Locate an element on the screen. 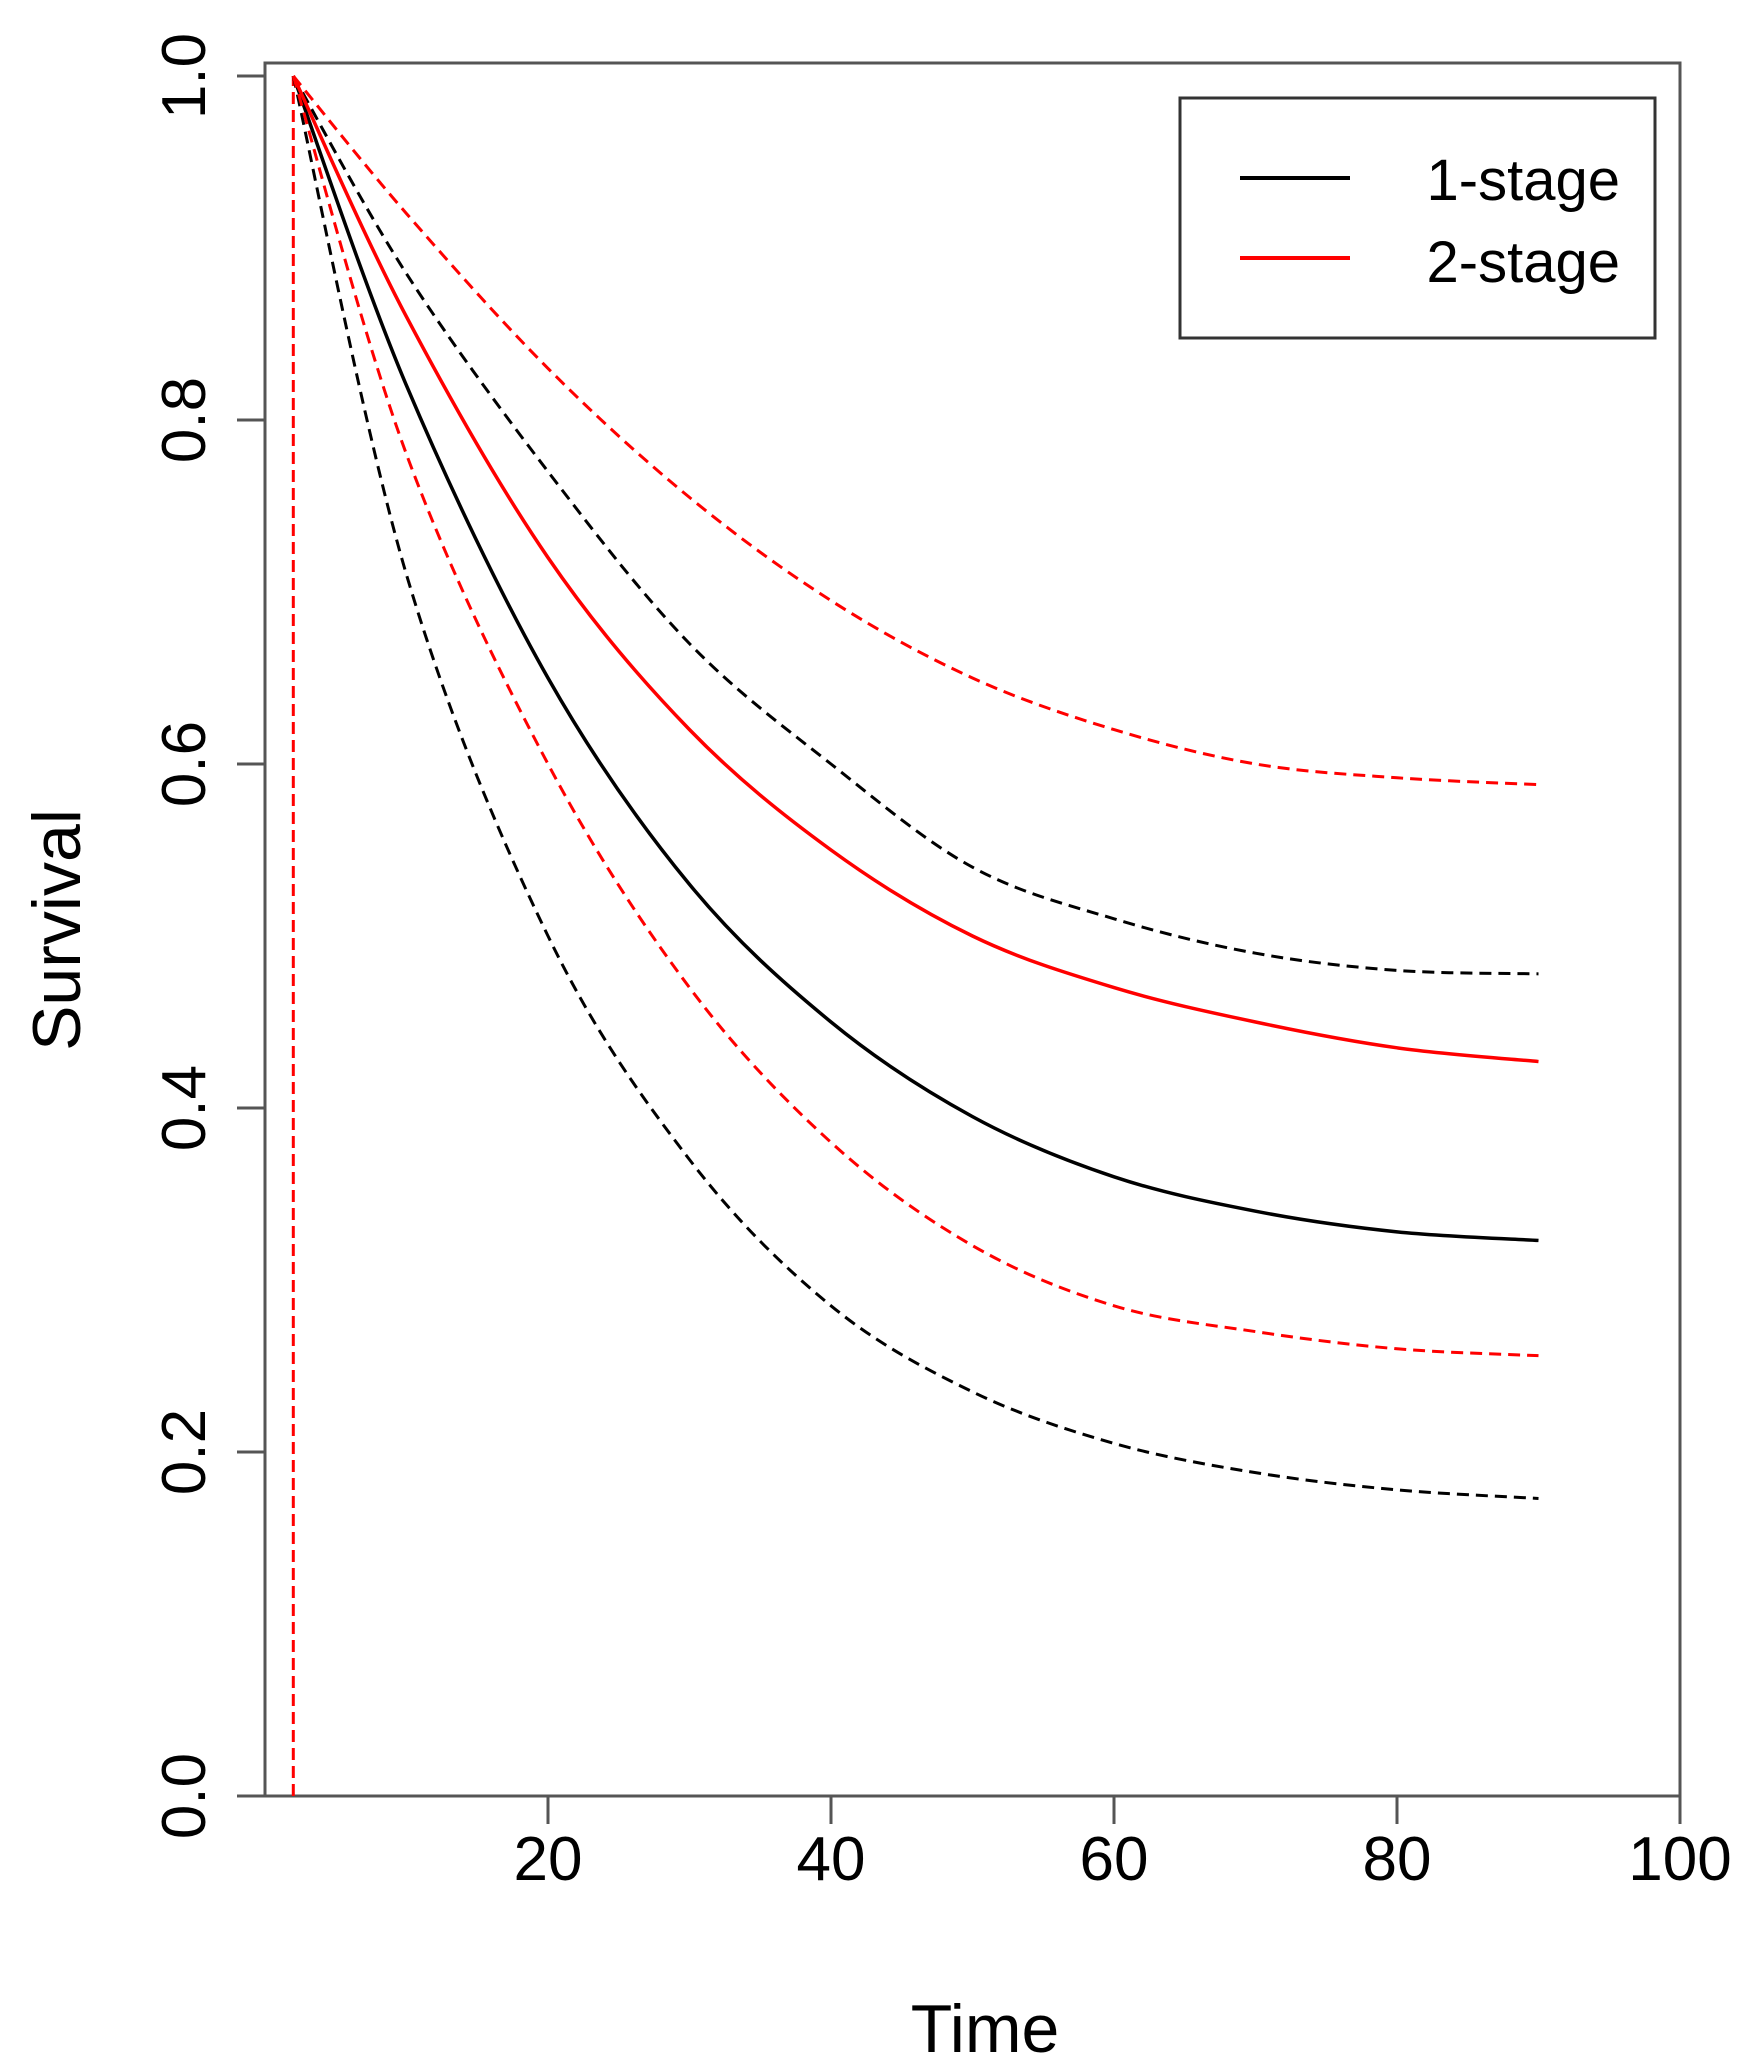  x-tick-label: 40 is located at coordinates (831, 1859).